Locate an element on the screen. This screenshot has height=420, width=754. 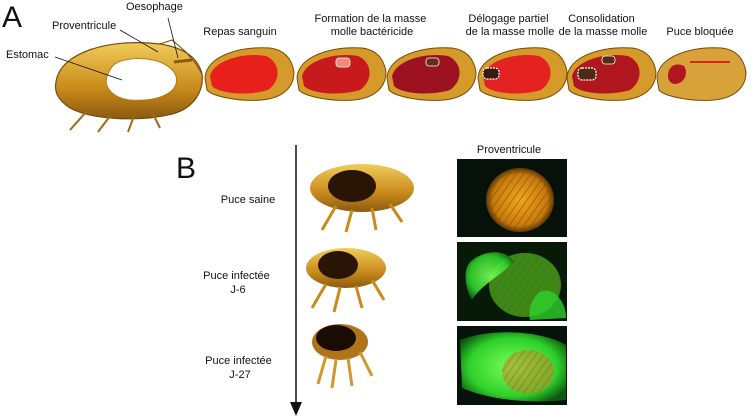
microscopy-healthy is located at coordinates (512, 198).